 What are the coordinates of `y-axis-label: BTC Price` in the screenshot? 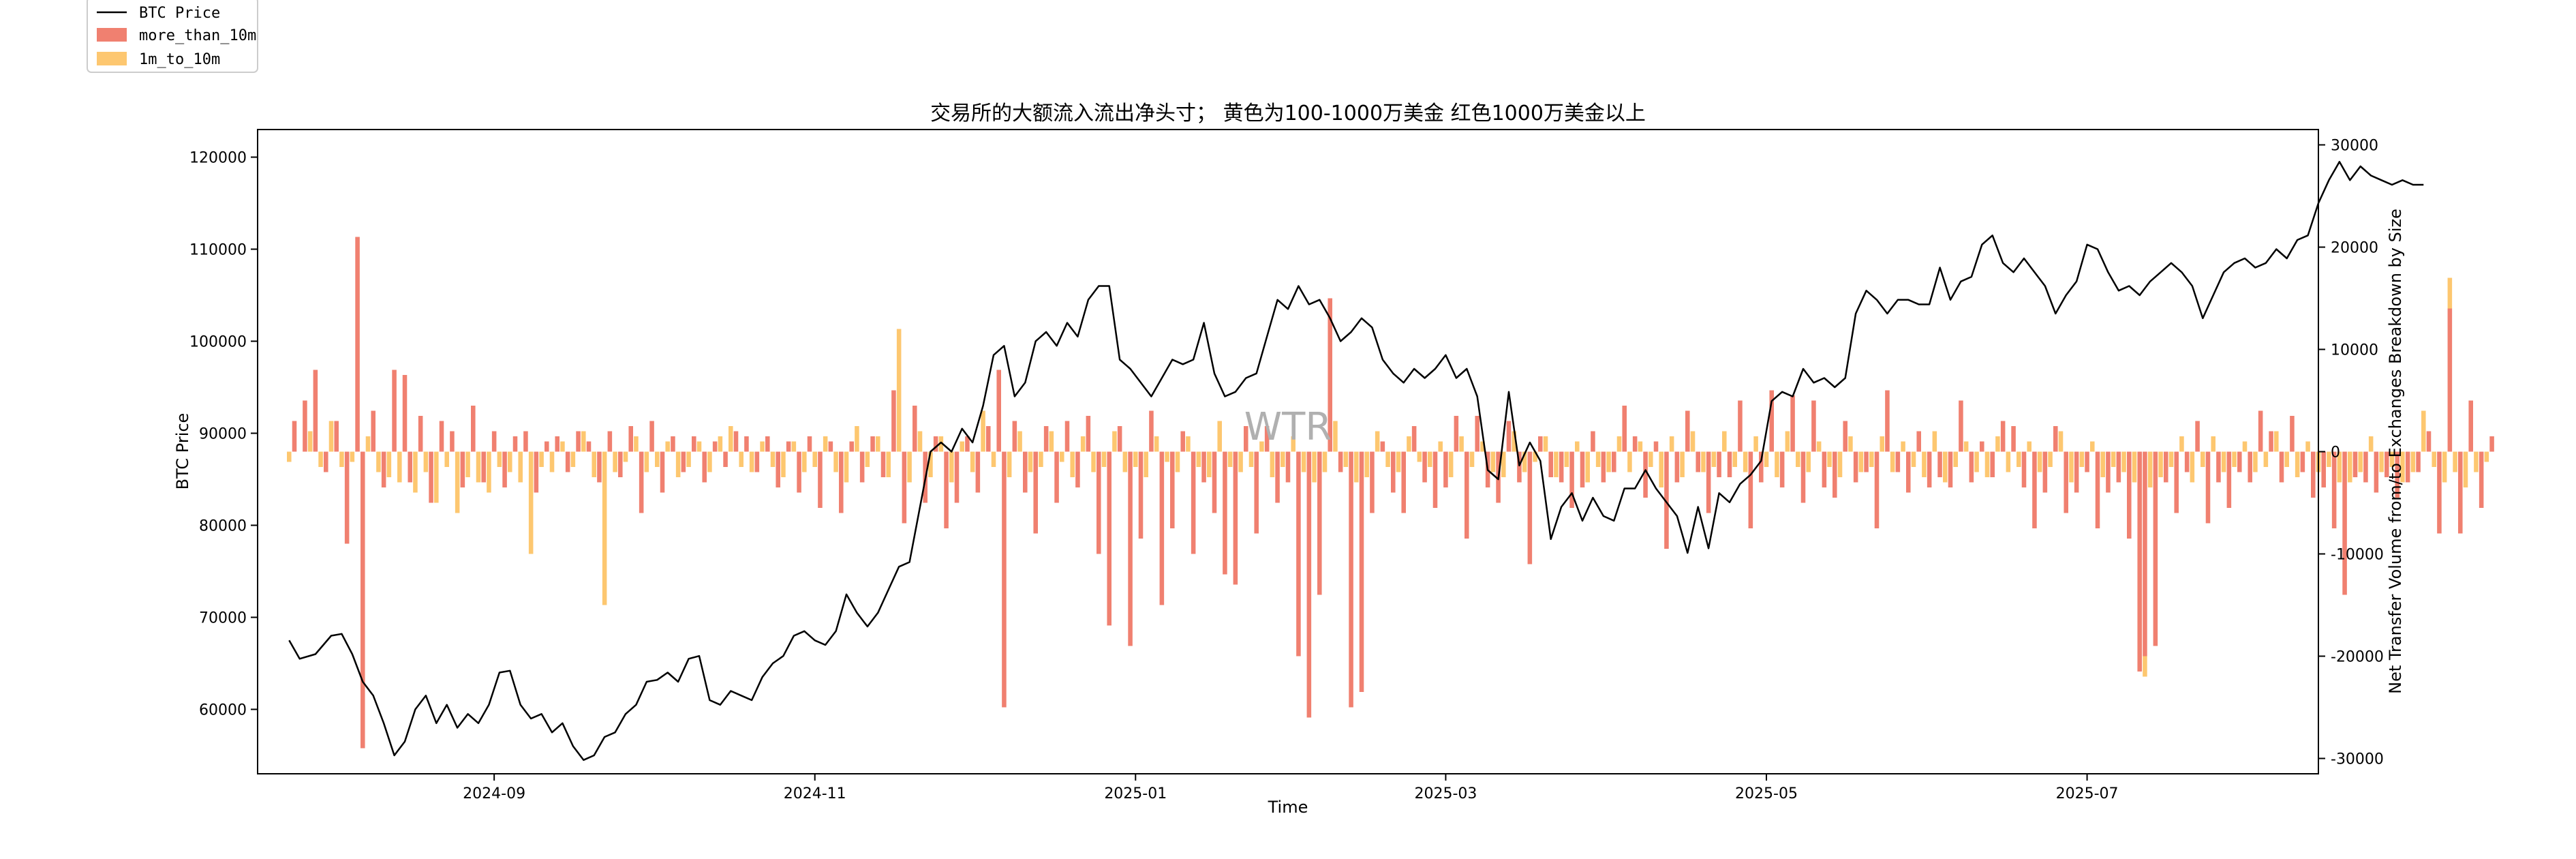 It's located at (182, 451).